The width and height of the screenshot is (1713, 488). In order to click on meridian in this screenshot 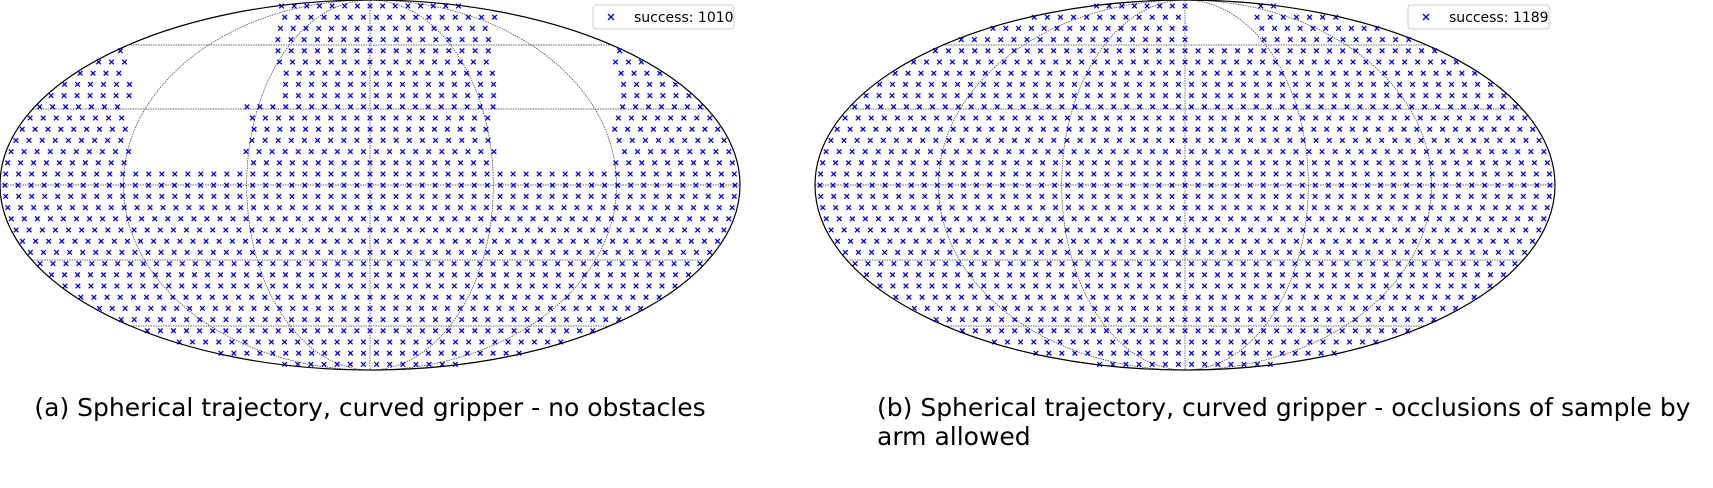, I will do `click(370, 185)`.